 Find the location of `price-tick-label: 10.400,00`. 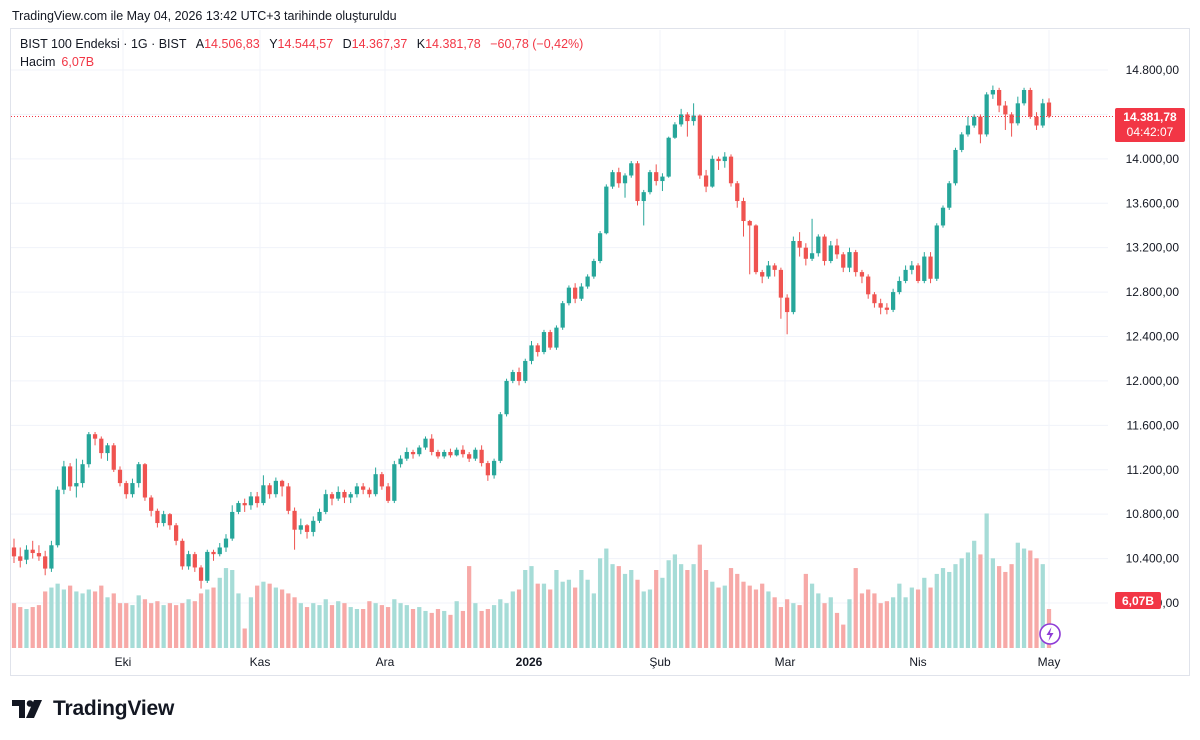

price-tick-label: 10.400,00 is located at coordinates (1153, 559).